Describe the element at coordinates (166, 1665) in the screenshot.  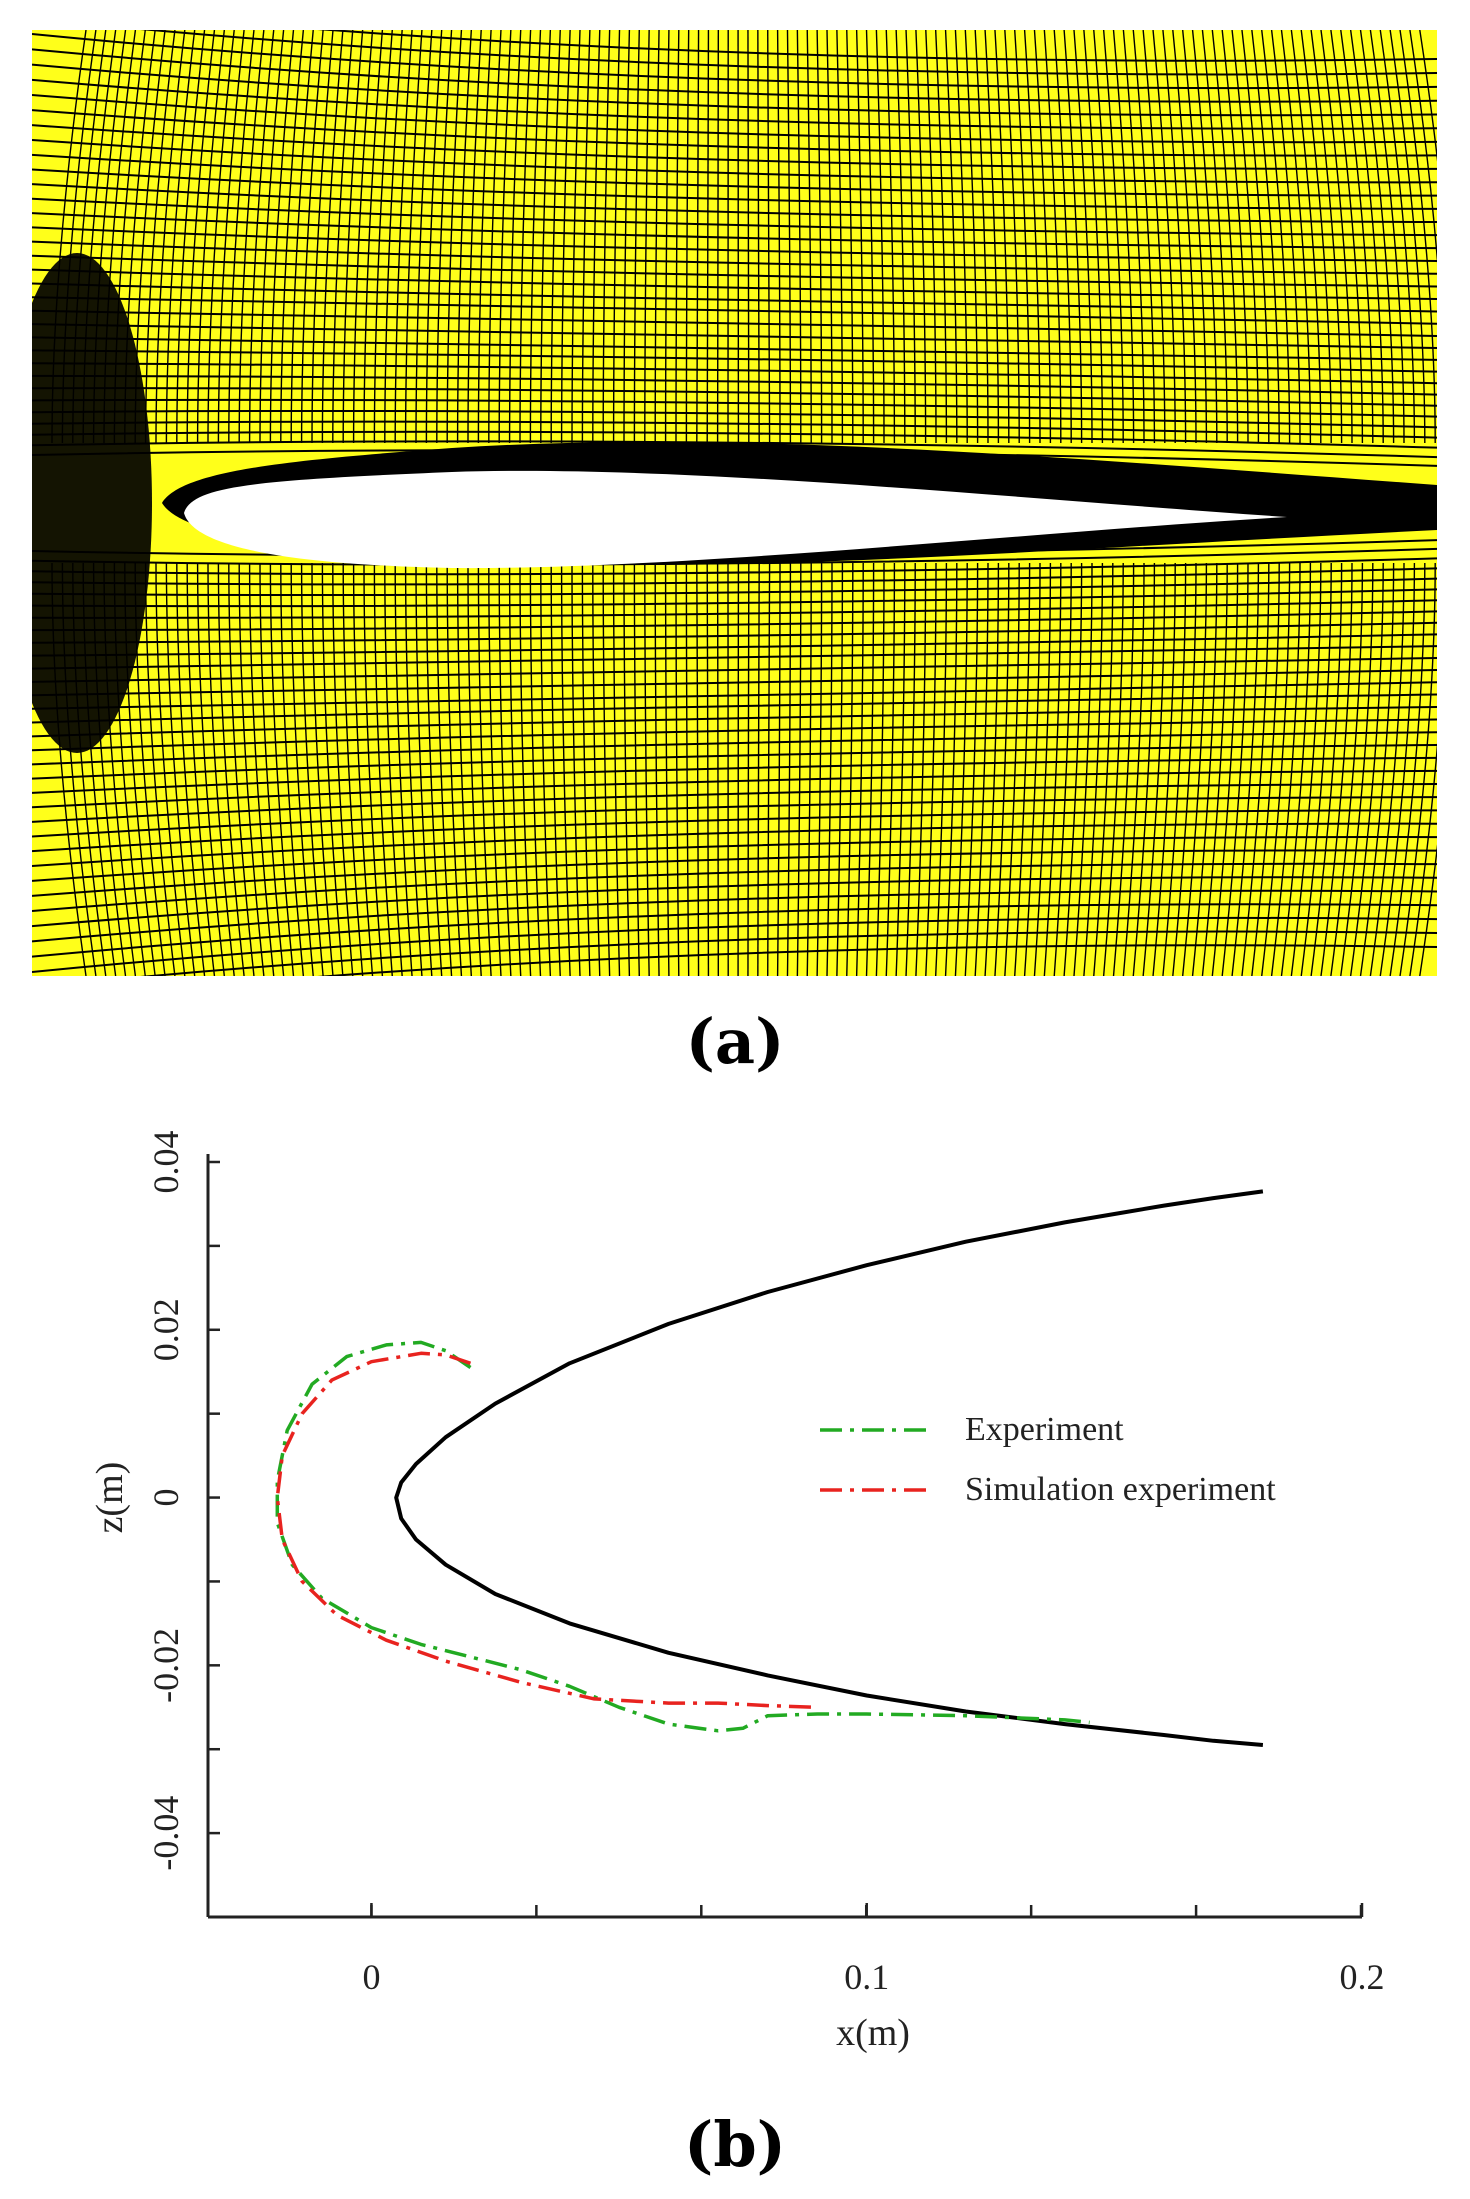
I see `y-tick-label: -0.02` at that location.